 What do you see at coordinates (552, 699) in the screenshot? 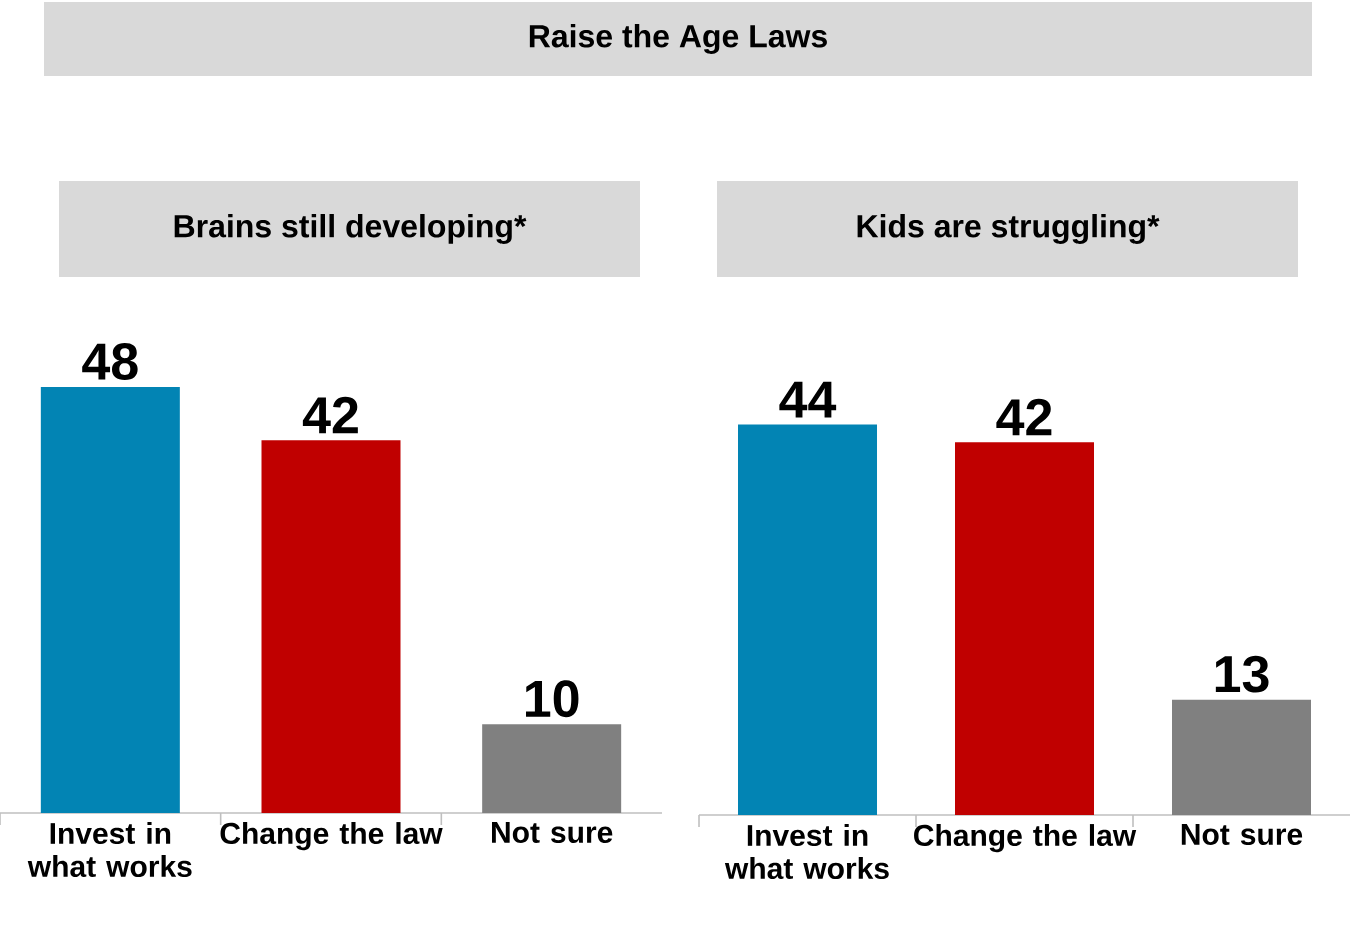
I see `data-label: 10` at bounding box center [552, 699].